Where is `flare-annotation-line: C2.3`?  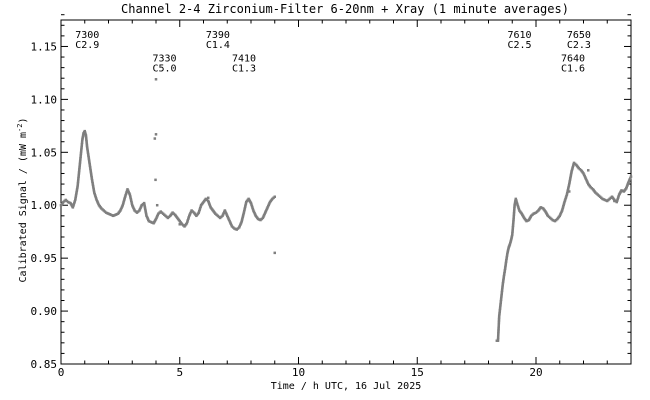
flare-annotation-line: C2.3 is located at coordinates (579, 45).